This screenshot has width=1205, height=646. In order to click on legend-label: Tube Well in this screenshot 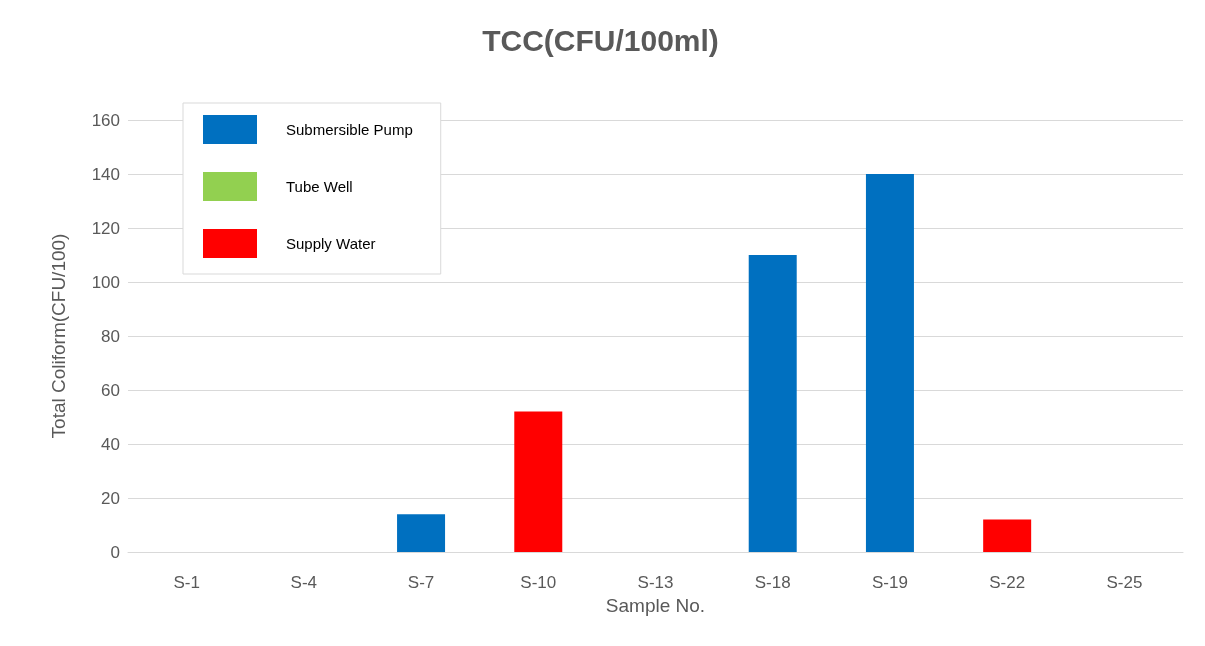, I will do `click(319, 186)`.